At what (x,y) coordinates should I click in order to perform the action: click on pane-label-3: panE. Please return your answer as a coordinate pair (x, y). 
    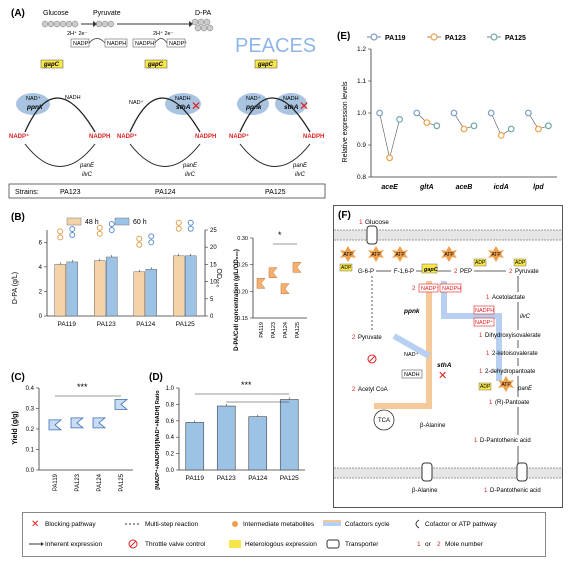
    Looking at the image, I should click on (300, 166).